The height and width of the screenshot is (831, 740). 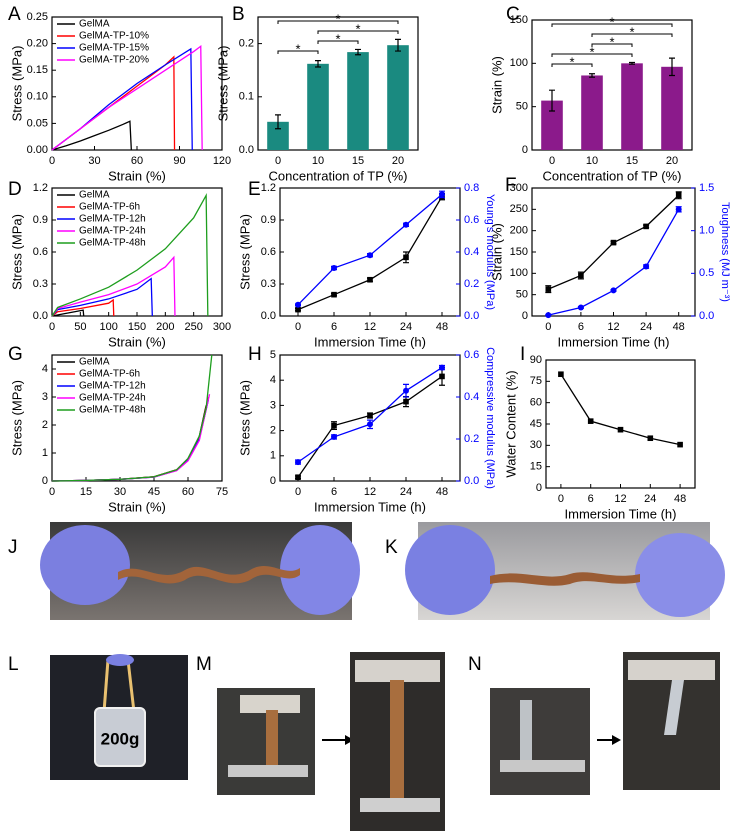 What do you see at coordinates (536, 360) in the screenshot?
I see `y-tick-label: 90` at bounding box center [536, 360].